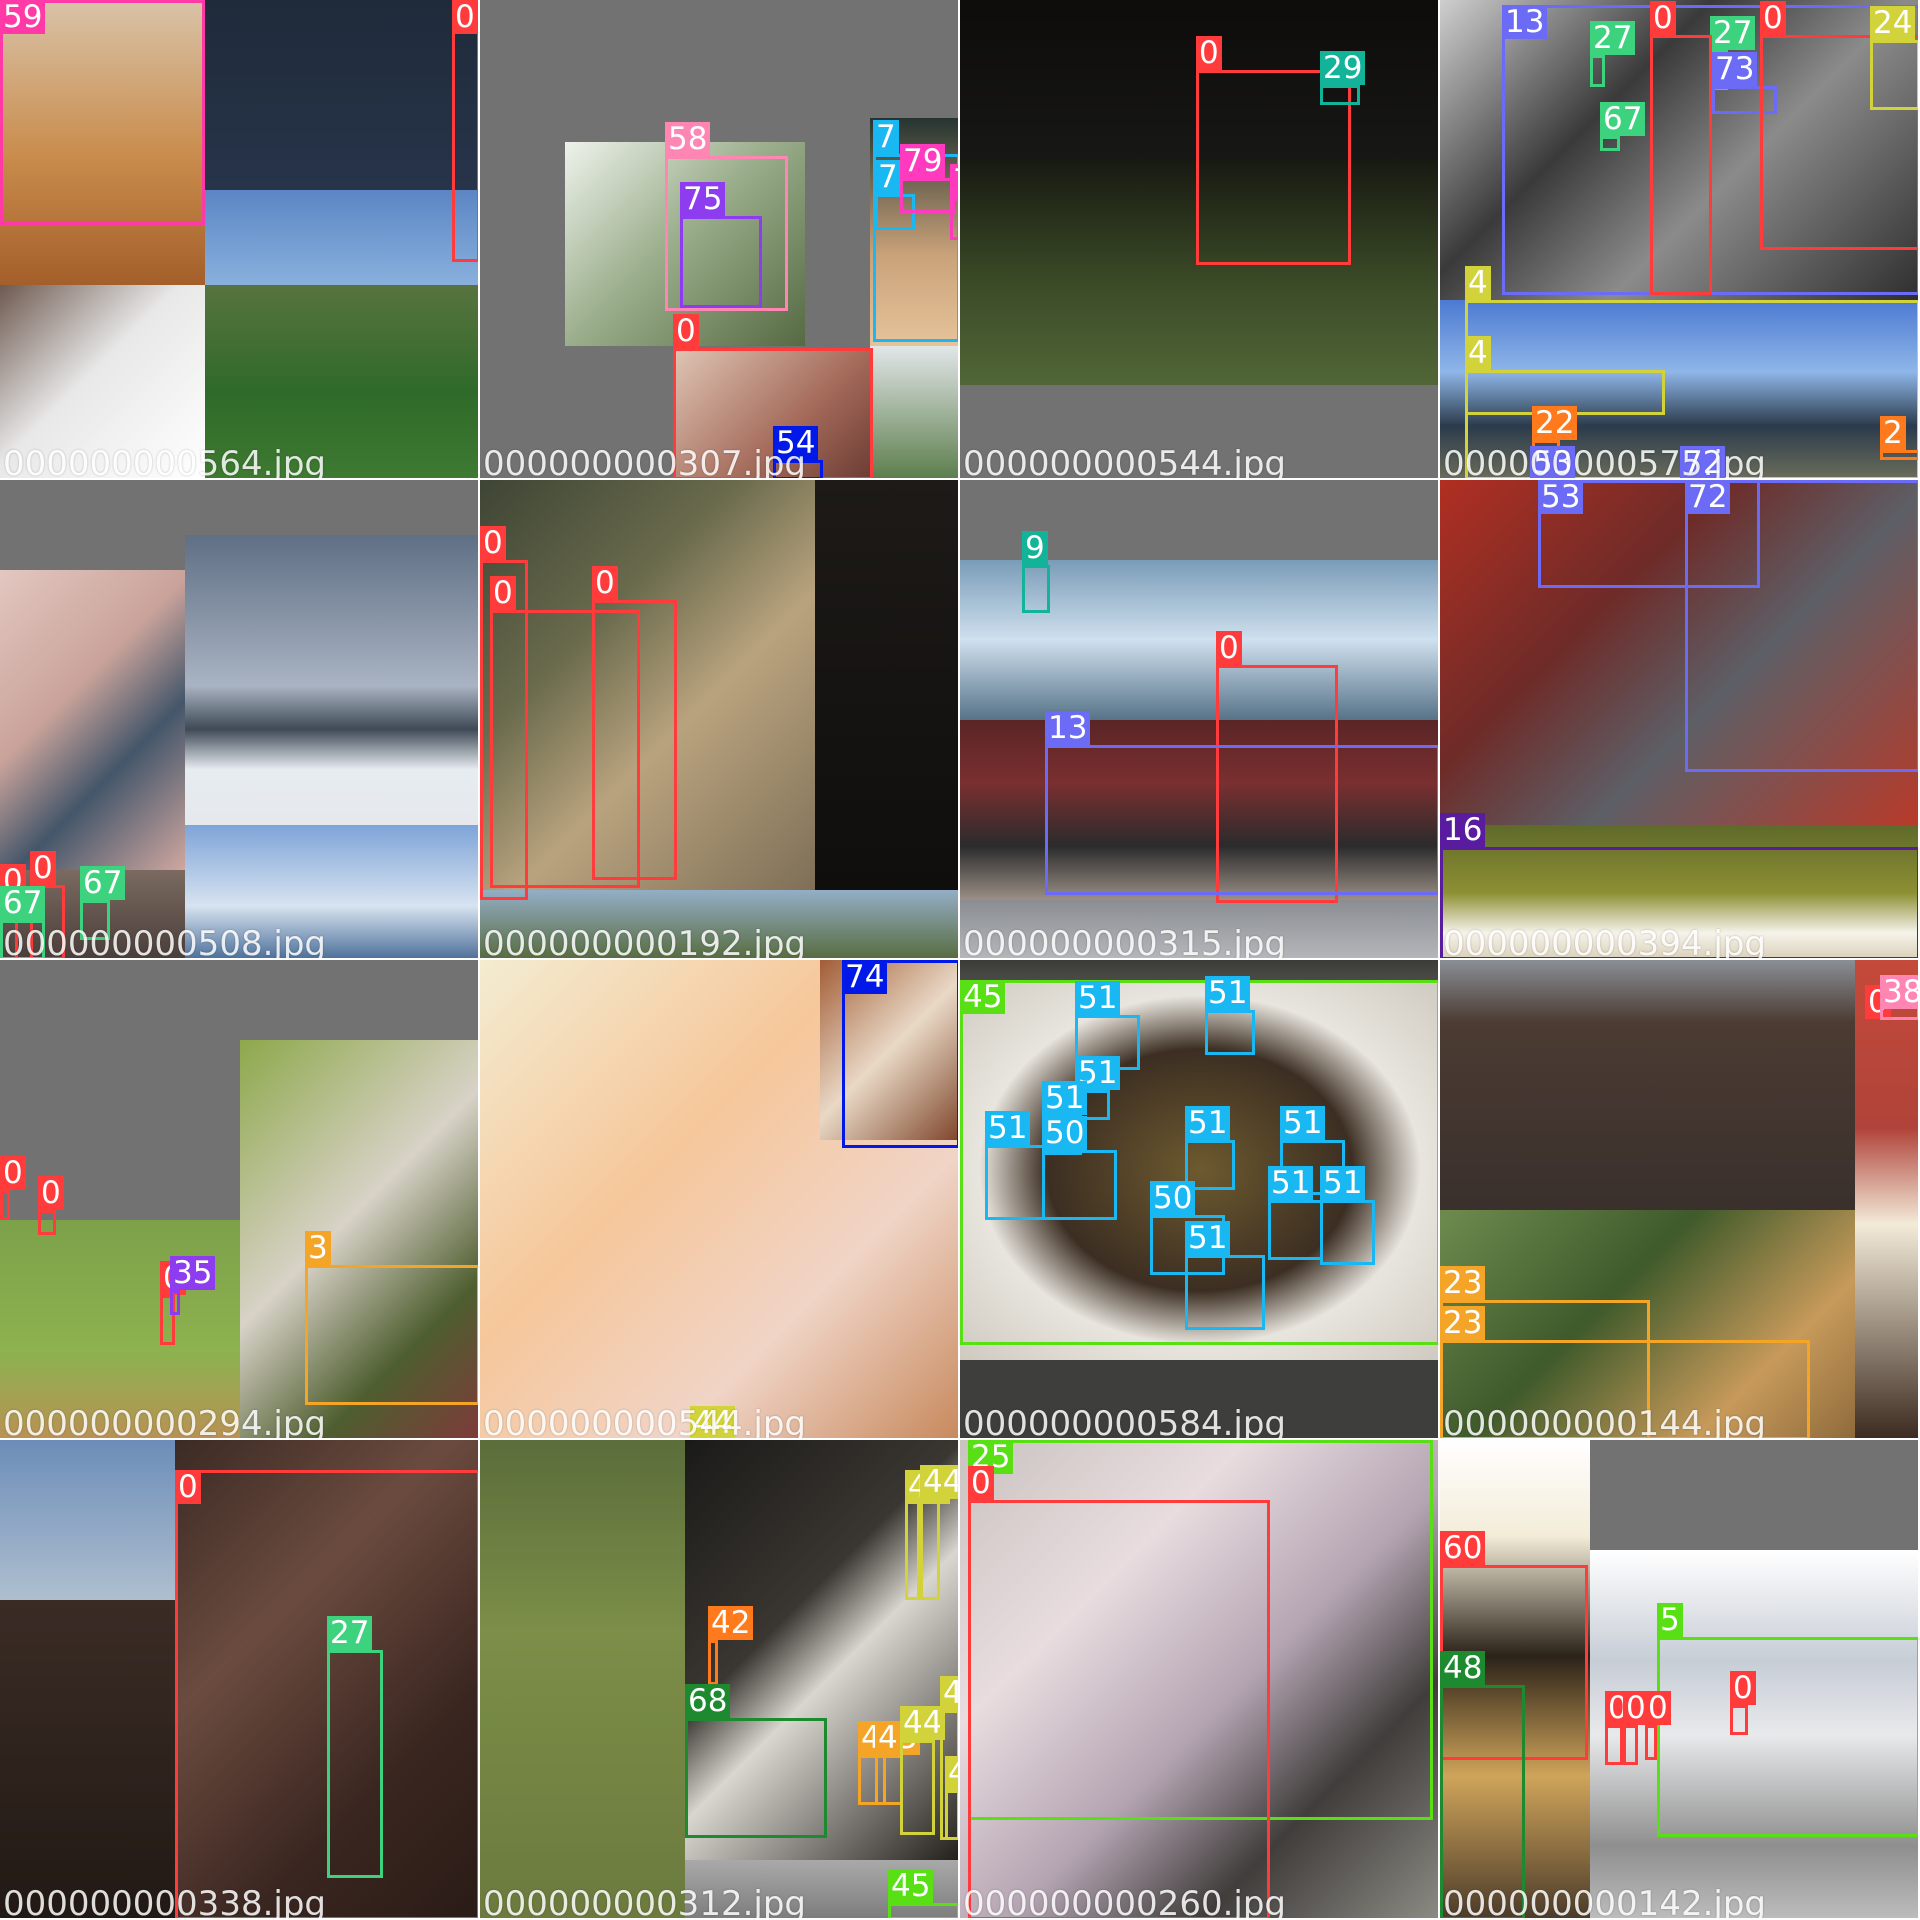 Image resolution: width=1920 pixels, height=1920 pixels. What do you see at coordinates (1679, 1199) in the screenshot?
I see `image-tile: 0 38 23 23 000000000144.jpg` at bounding box center [1679, 1199].